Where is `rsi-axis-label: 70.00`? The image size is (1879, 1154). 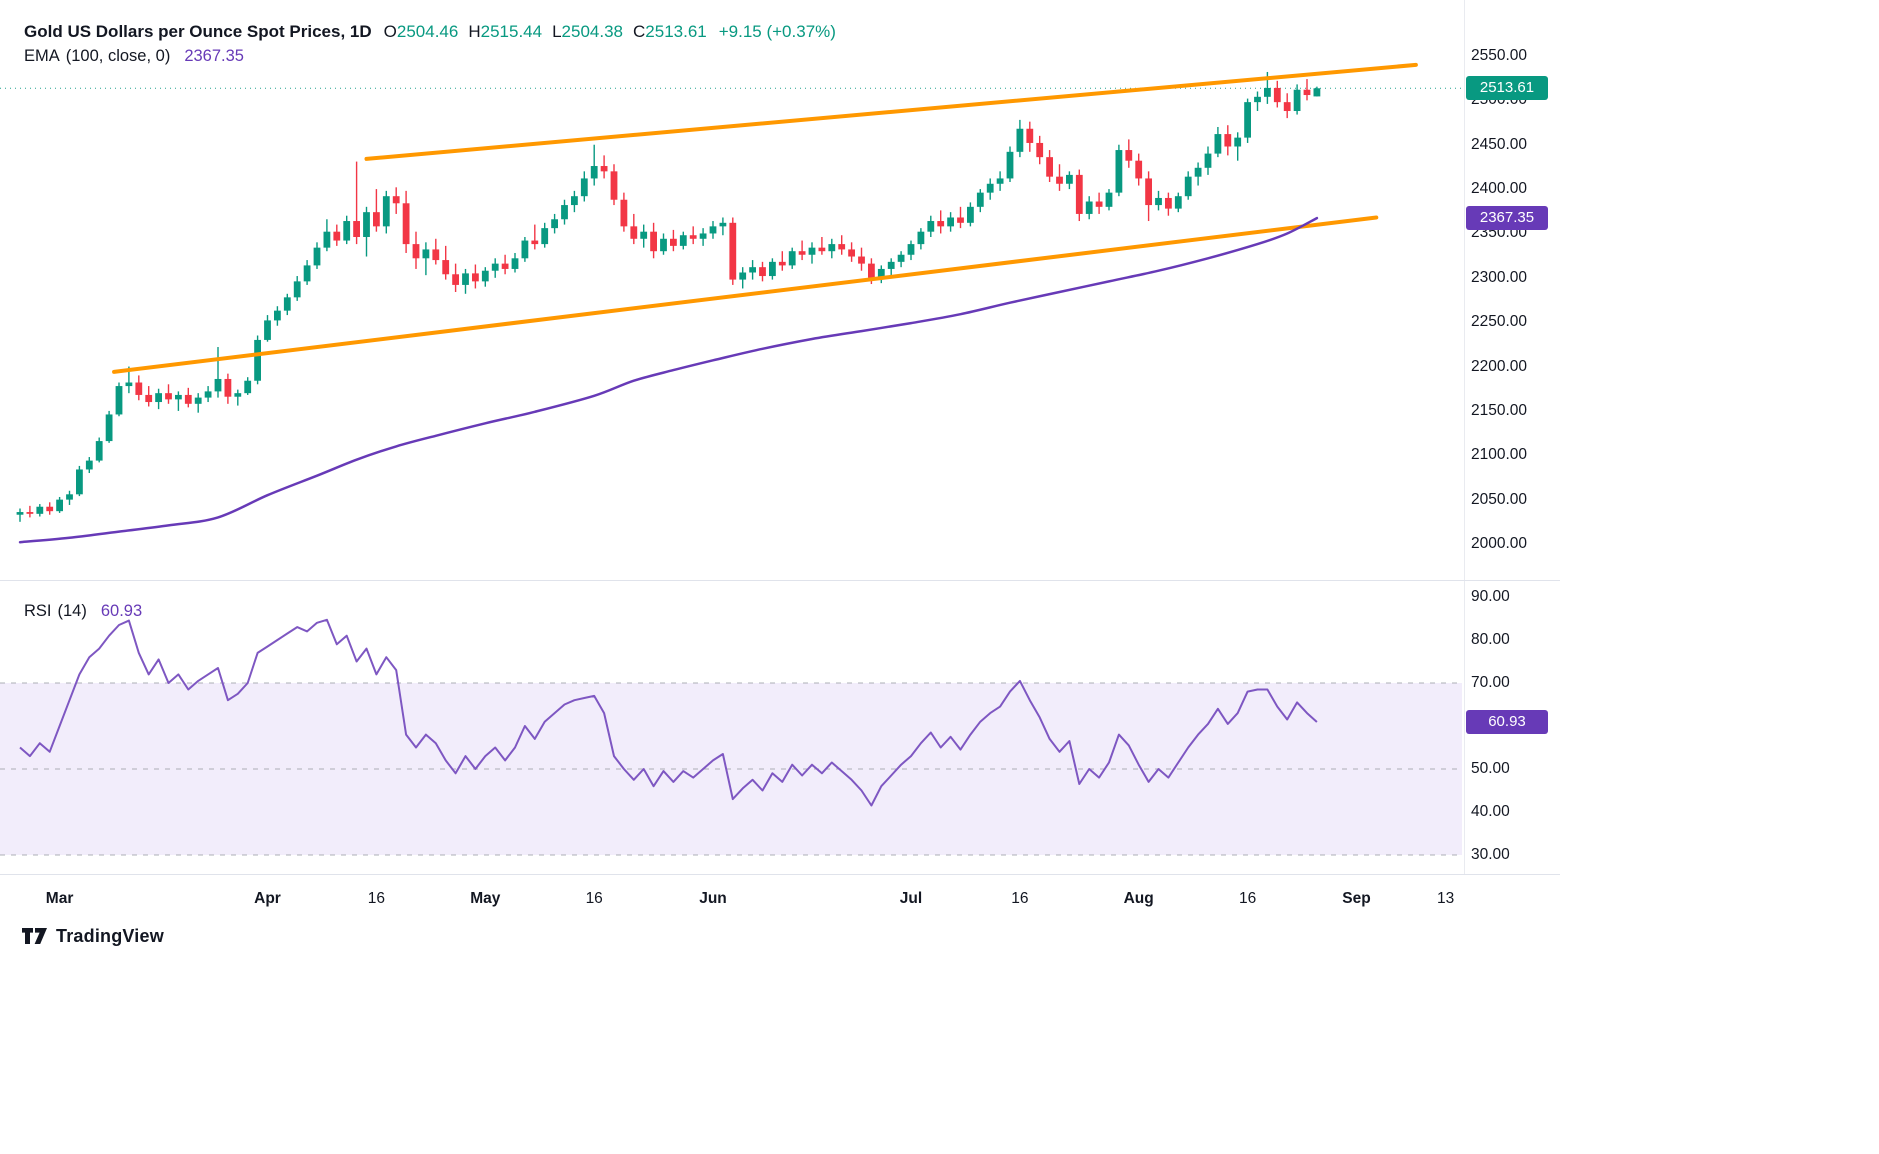
rsi-axis-label: 70.00 is located at coordinates (1490, 682).